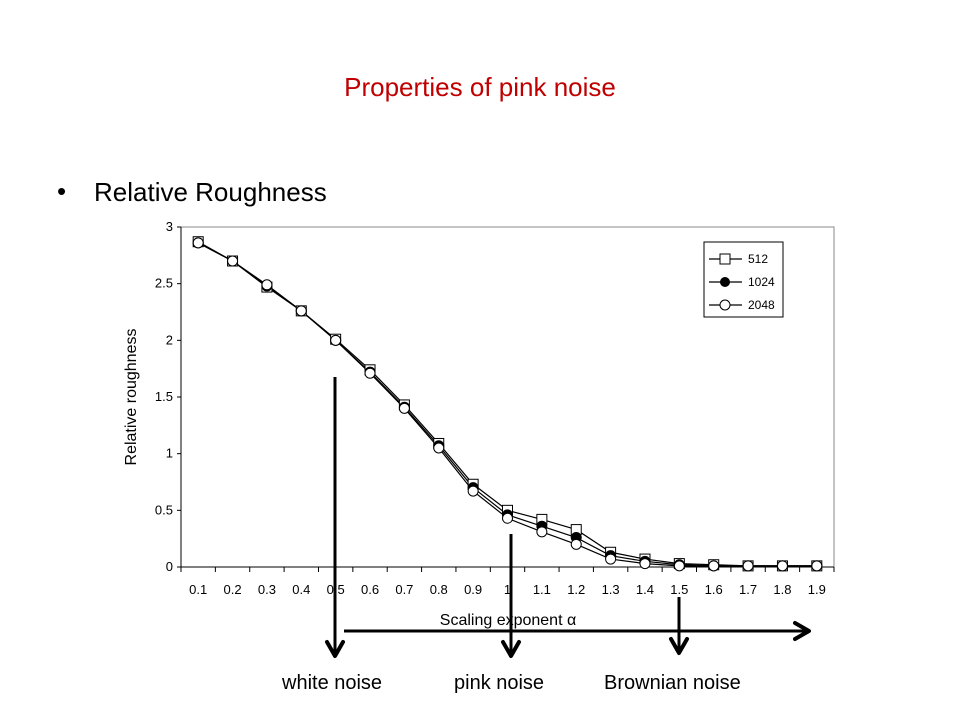 This screenshot has width=960, height=720. What do you see at coordinates (645, 589) in the screenshot?
I see `x-tick-label: 1.4` at bounding box center [645, 589].